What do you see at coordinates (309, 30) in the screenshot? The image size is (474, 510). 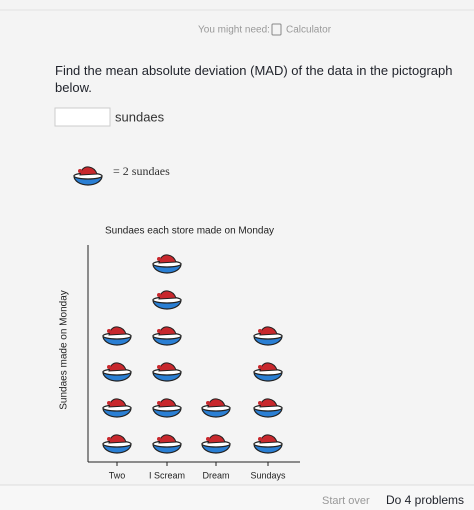 I see `calculator-link: Calculator` at bounding box center [309, 30].